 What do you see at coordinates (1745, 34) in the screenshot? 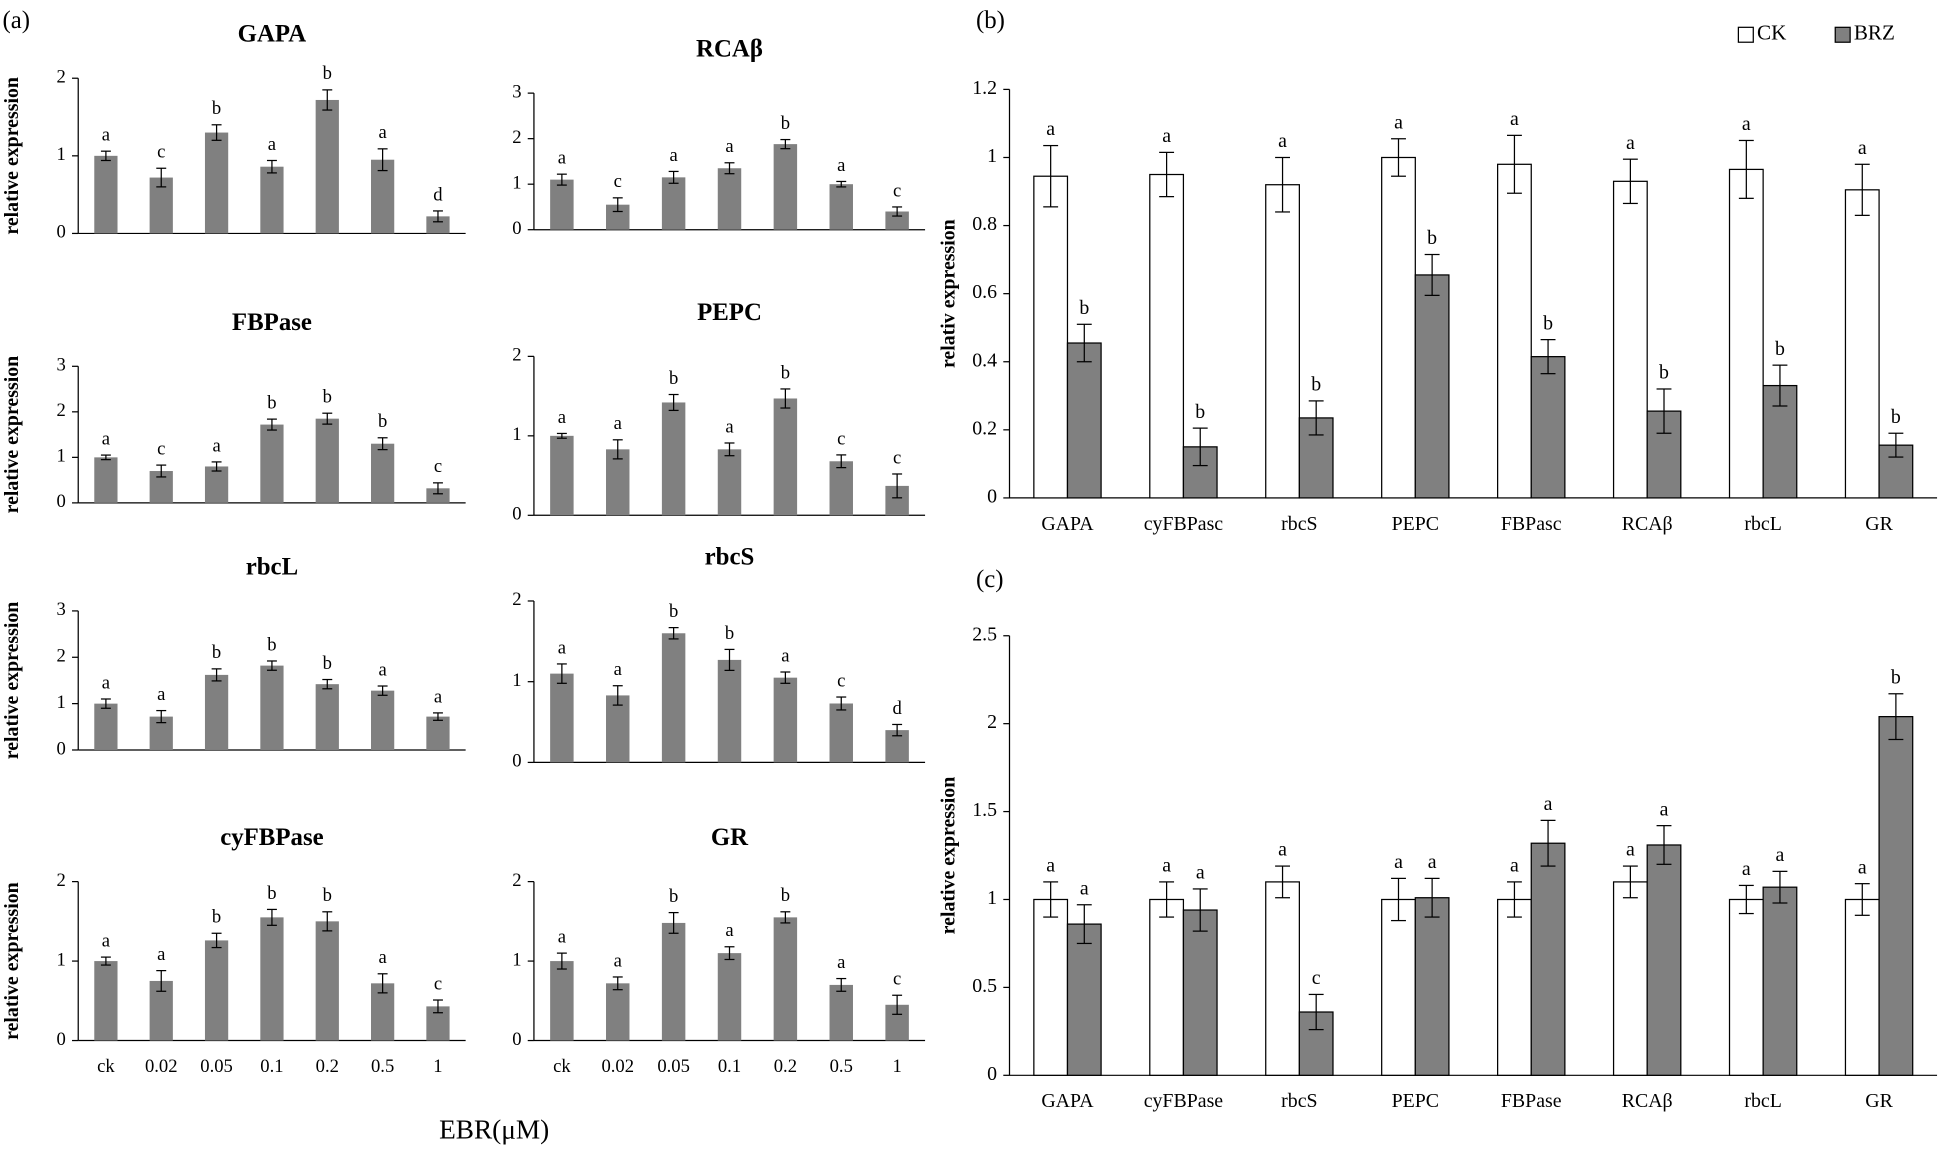
I see `legend-swatch` at bounding box center [1745, 34].